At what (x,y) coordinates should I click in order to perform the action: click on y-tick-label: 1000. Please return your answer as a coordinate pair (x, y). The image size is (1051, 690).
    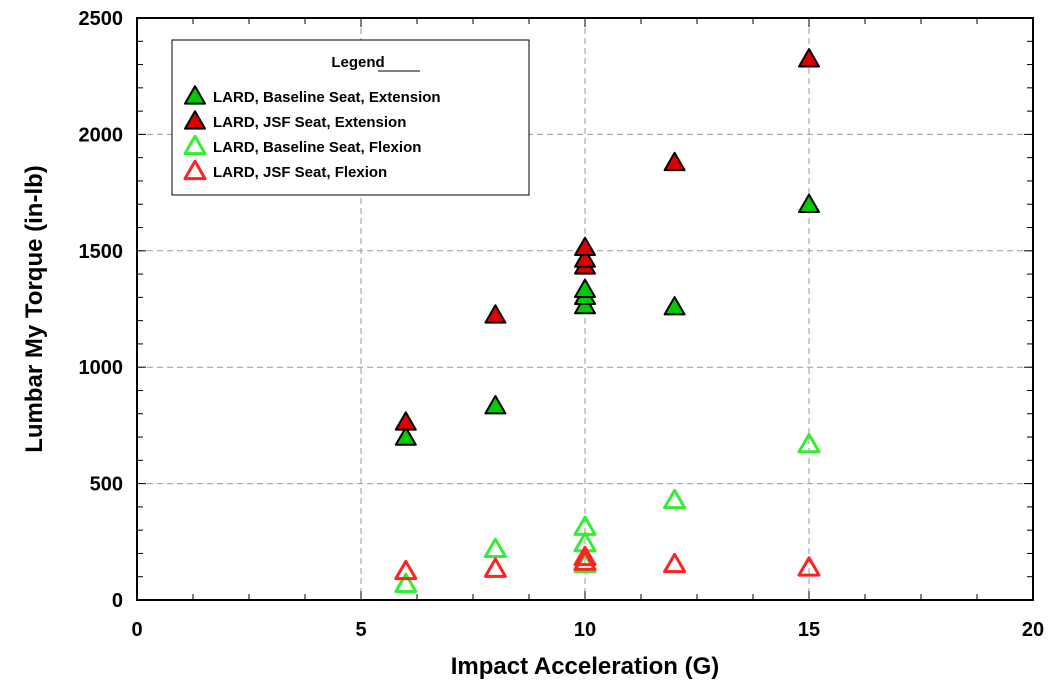
    Looking at the image, I should click on (101, 368).